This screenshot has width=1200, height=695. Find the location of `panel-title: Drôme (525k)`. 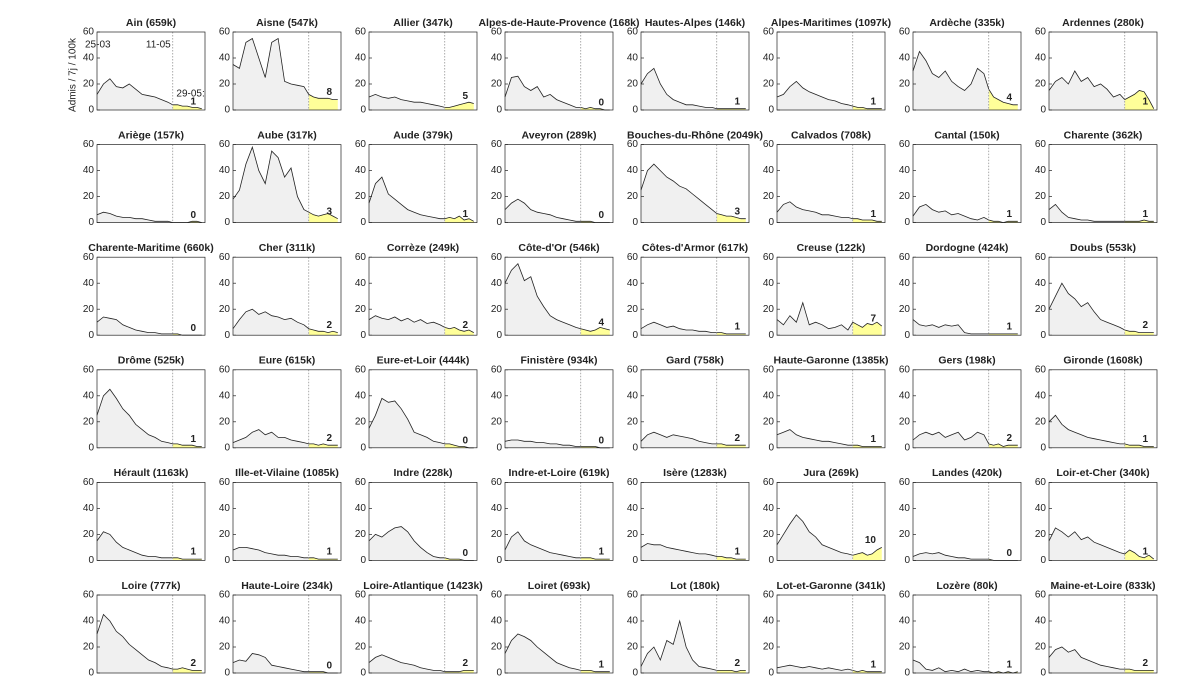

panel-title: Drôme (525k) is located at coordinates (151, 361).